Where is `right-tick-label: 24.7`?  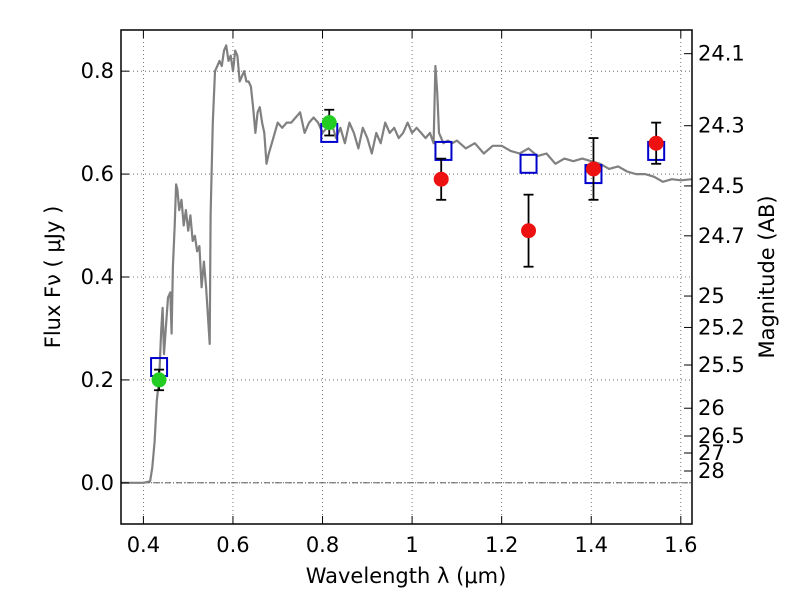 right-tick-label: 24.7 is located at coordinates (721, 236).